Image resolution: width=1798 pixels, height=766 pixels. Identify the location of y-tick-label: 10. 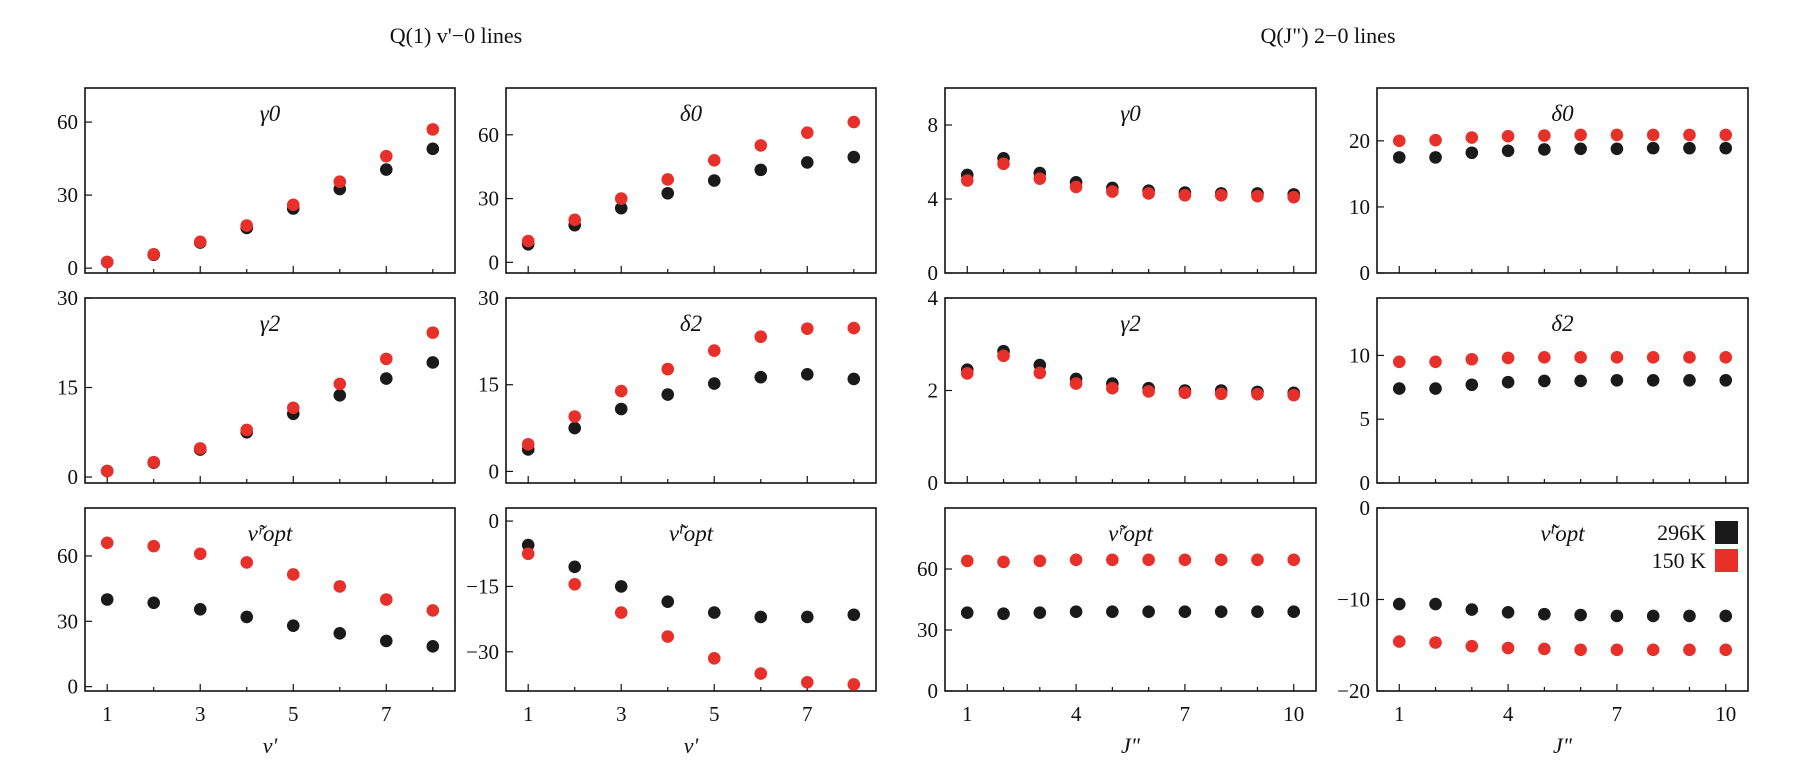
(1359, 207).